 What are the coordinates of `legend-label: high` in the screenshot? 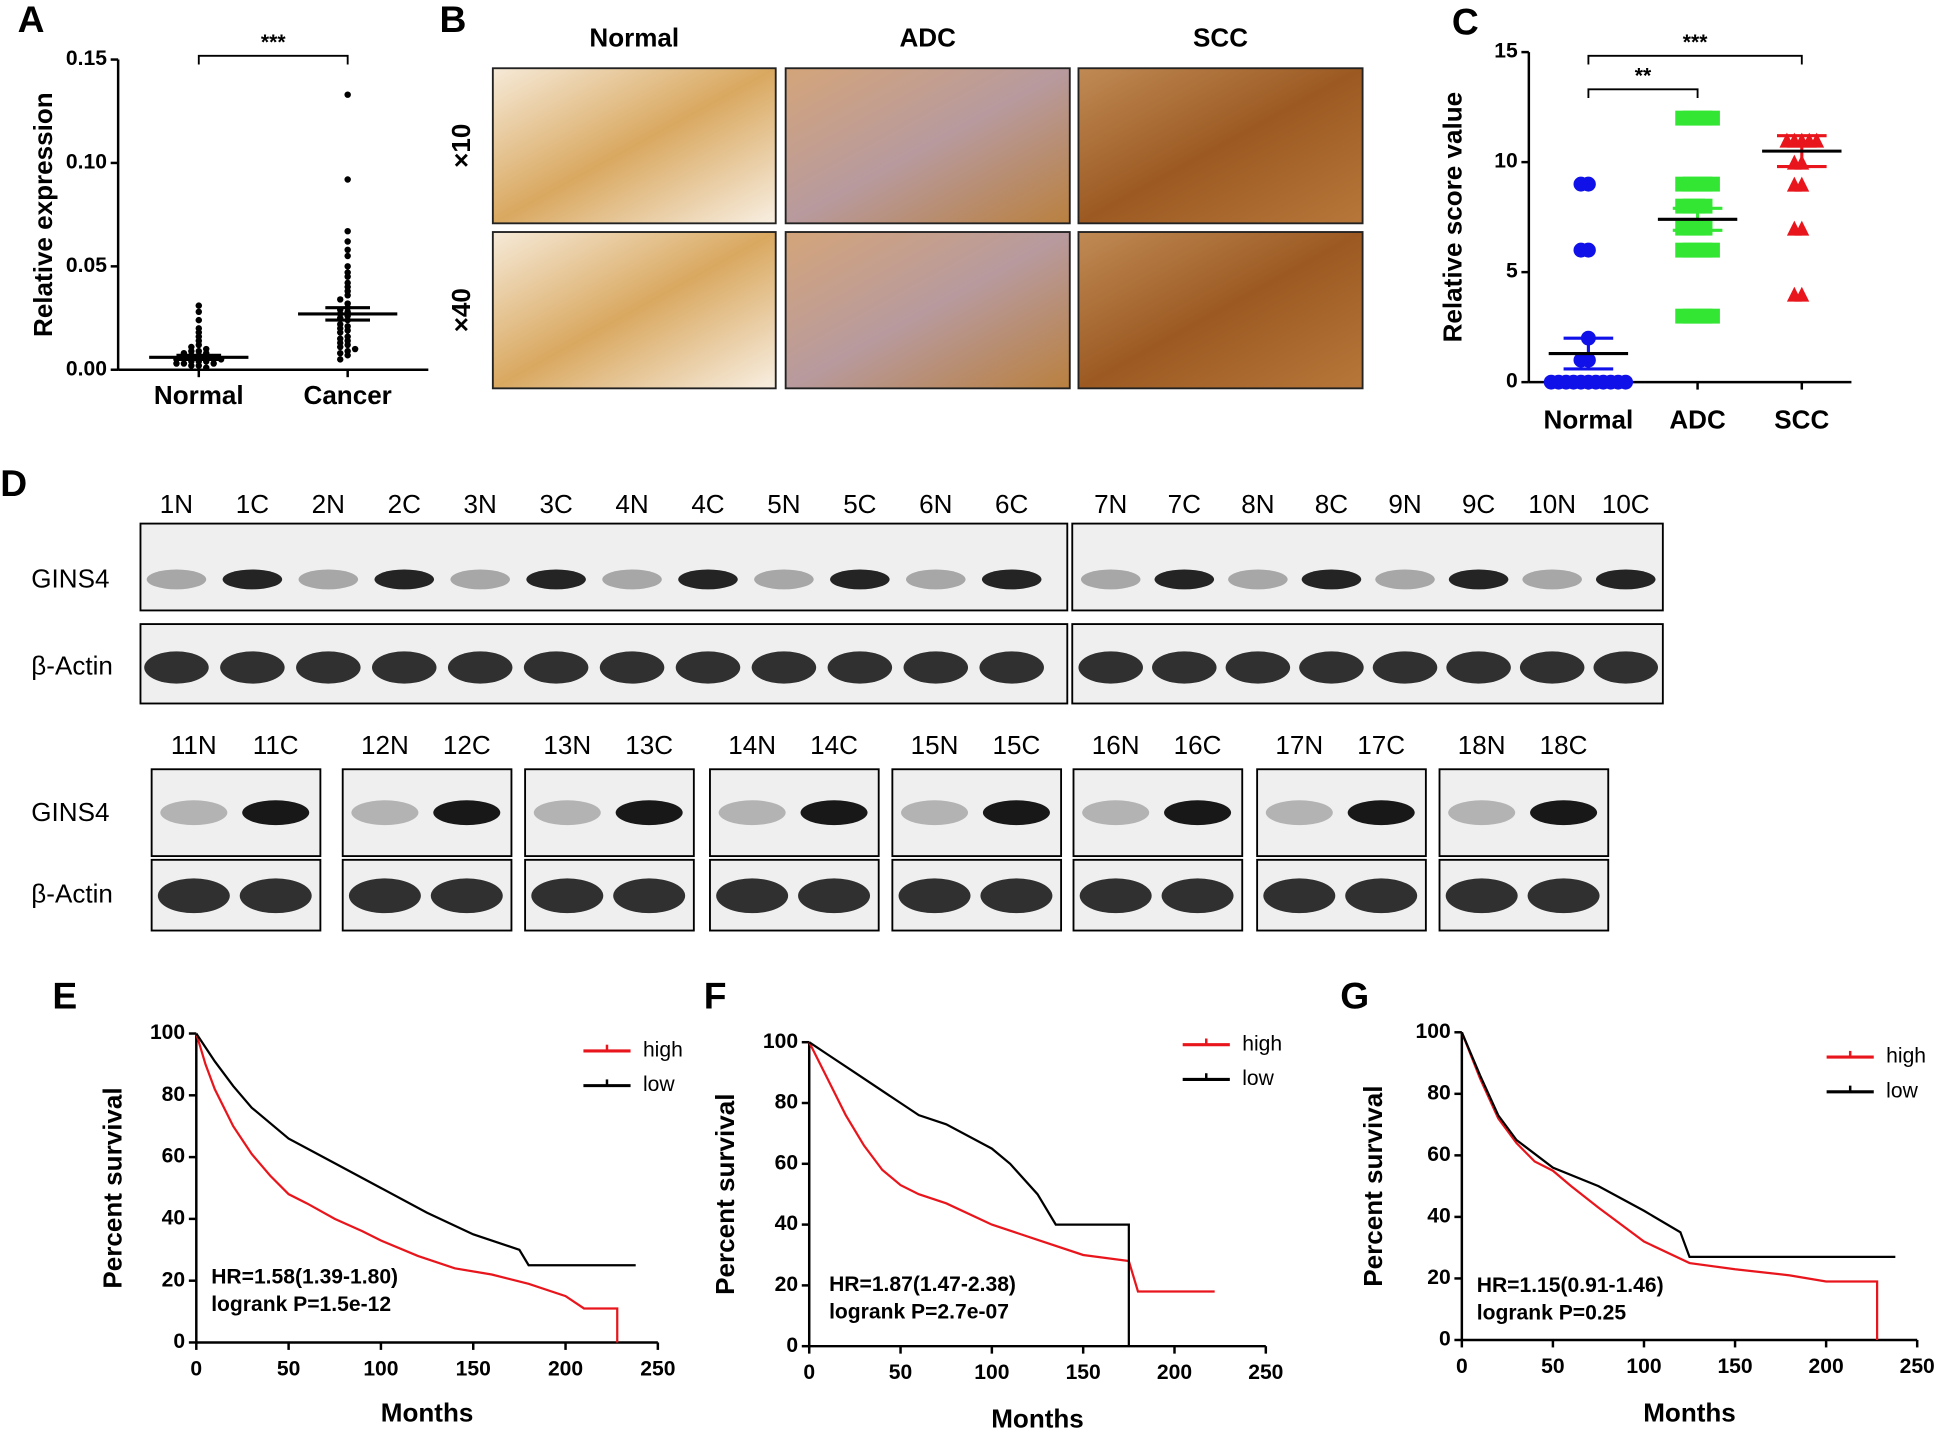 It's located at (1906, 1056).